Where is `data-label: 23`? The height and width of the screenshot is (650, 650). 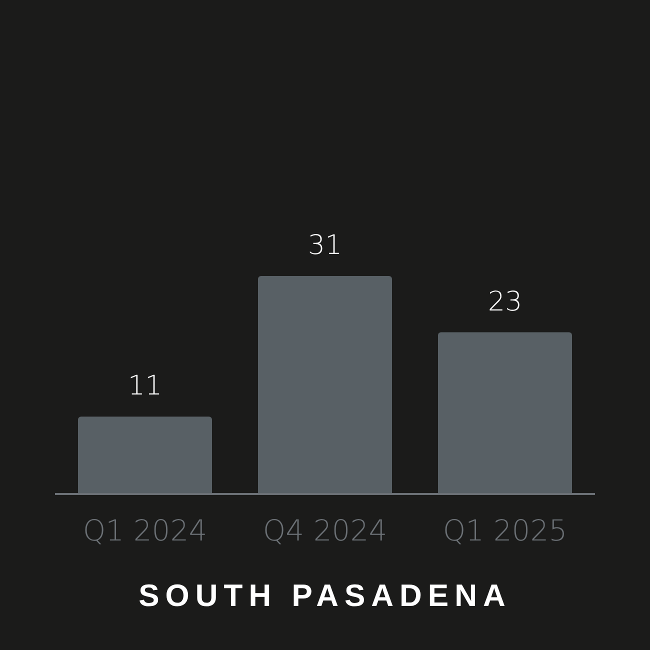 data-label: 23 is located at coordinates (505, 302).